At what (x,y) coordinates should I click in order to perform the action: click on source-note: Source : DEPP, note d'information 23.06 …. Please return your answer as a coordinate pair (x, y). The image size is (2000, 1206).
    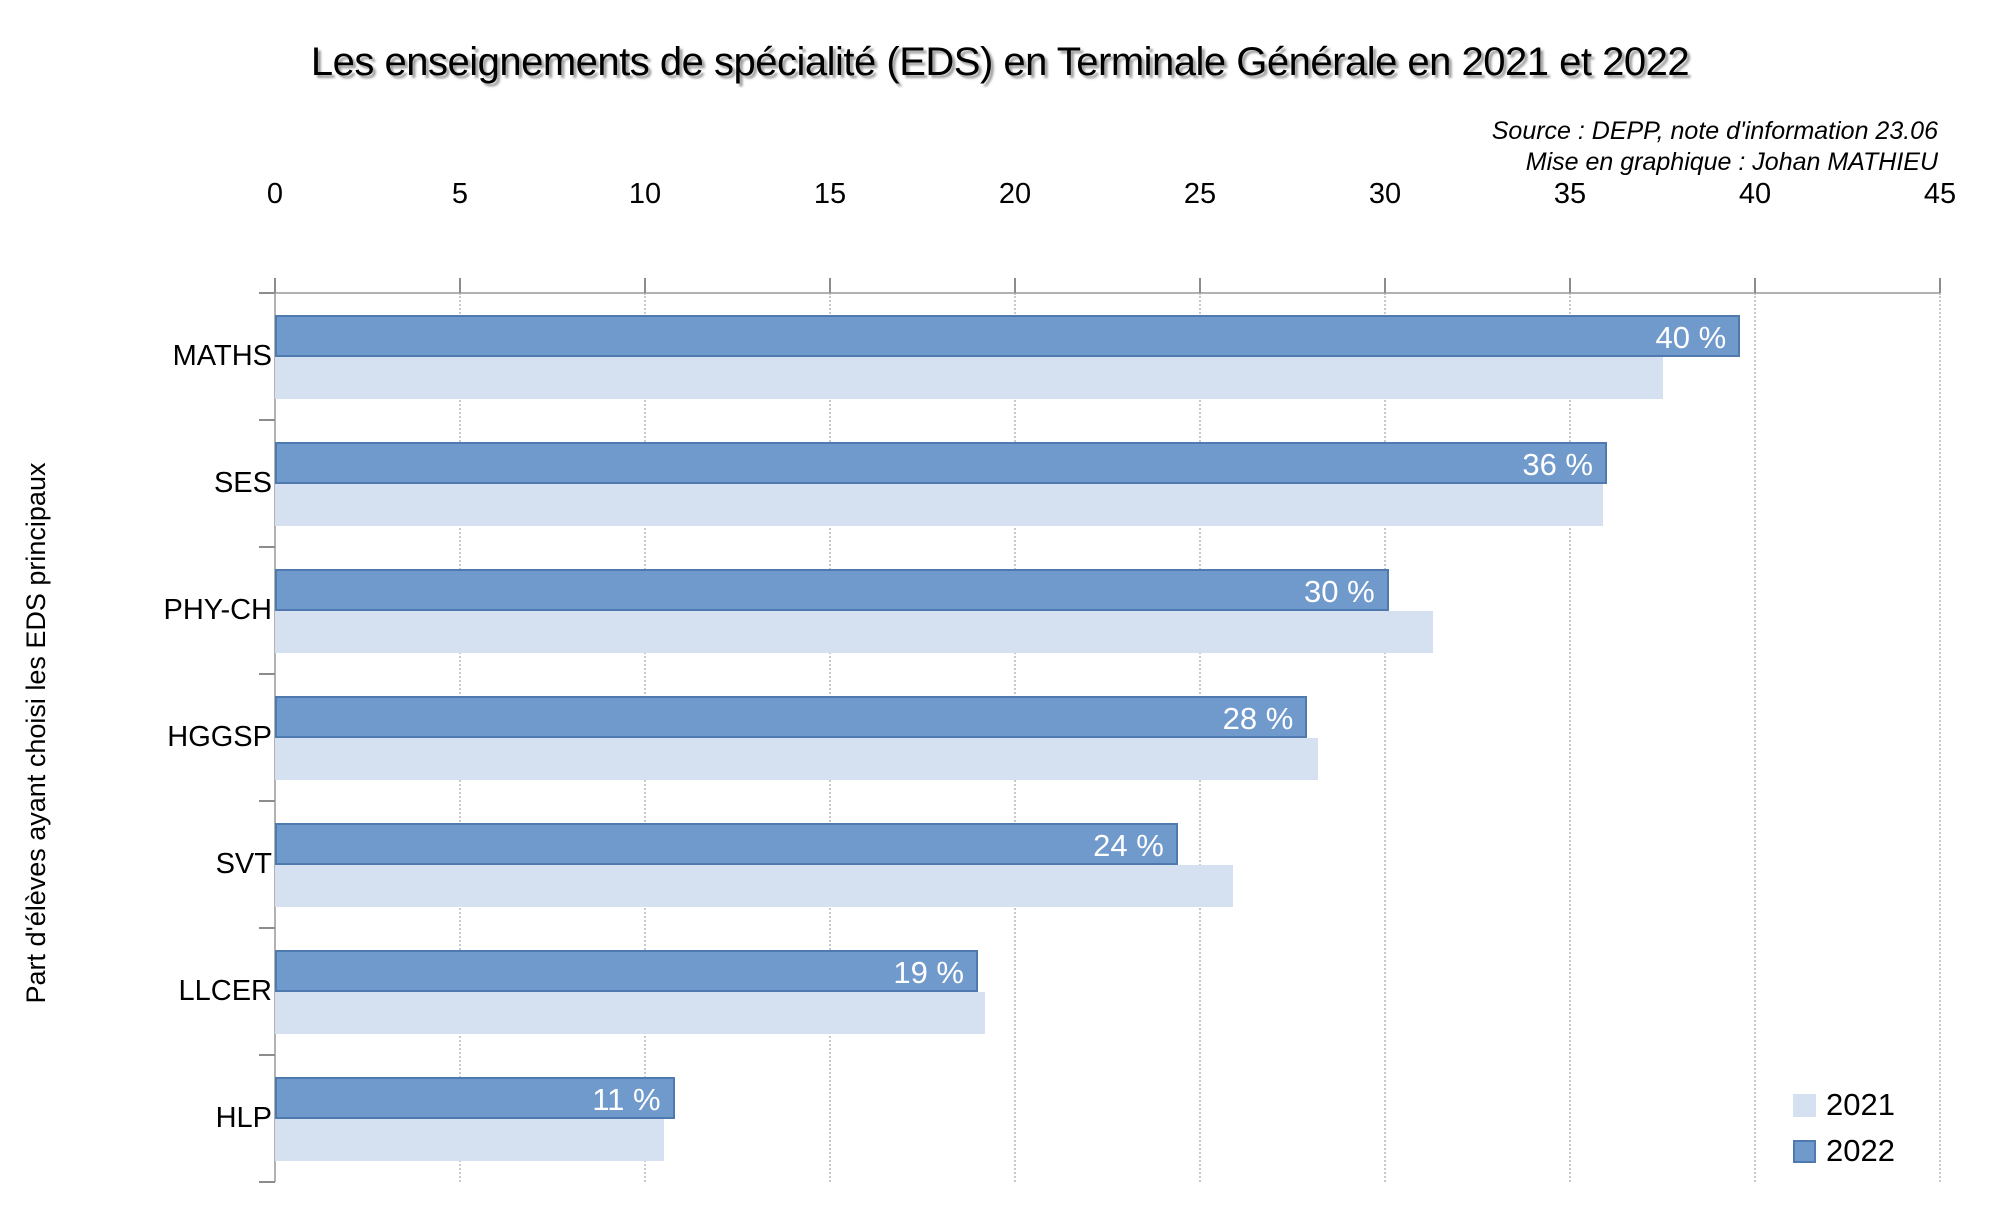
    Looking at the image, I should click on (1715, 147).